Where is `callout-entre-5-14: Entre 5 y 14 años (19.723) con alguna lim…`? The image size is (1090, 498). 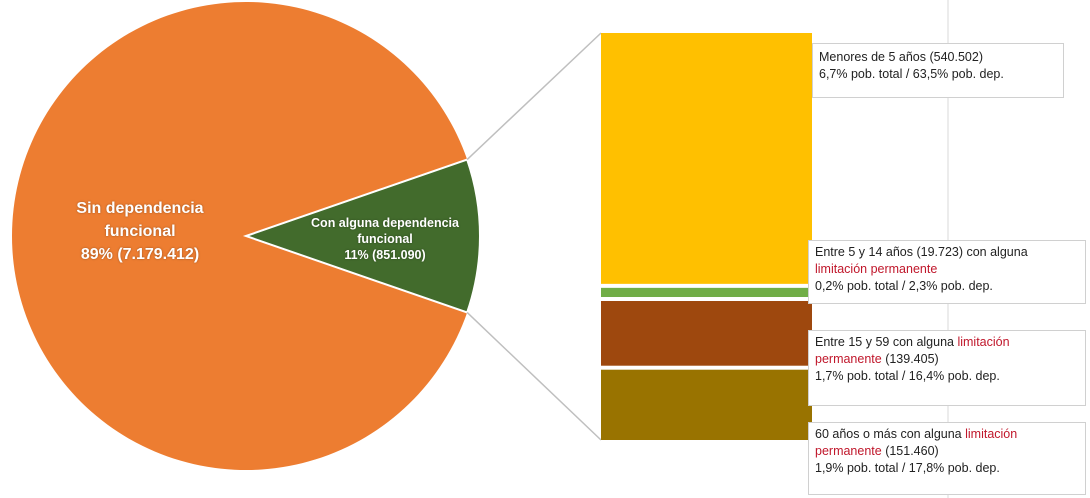
callout-entre-5-14: Entre 5 y 14 años (19.723) con alguna lim… is located at coordinates (947, 272).